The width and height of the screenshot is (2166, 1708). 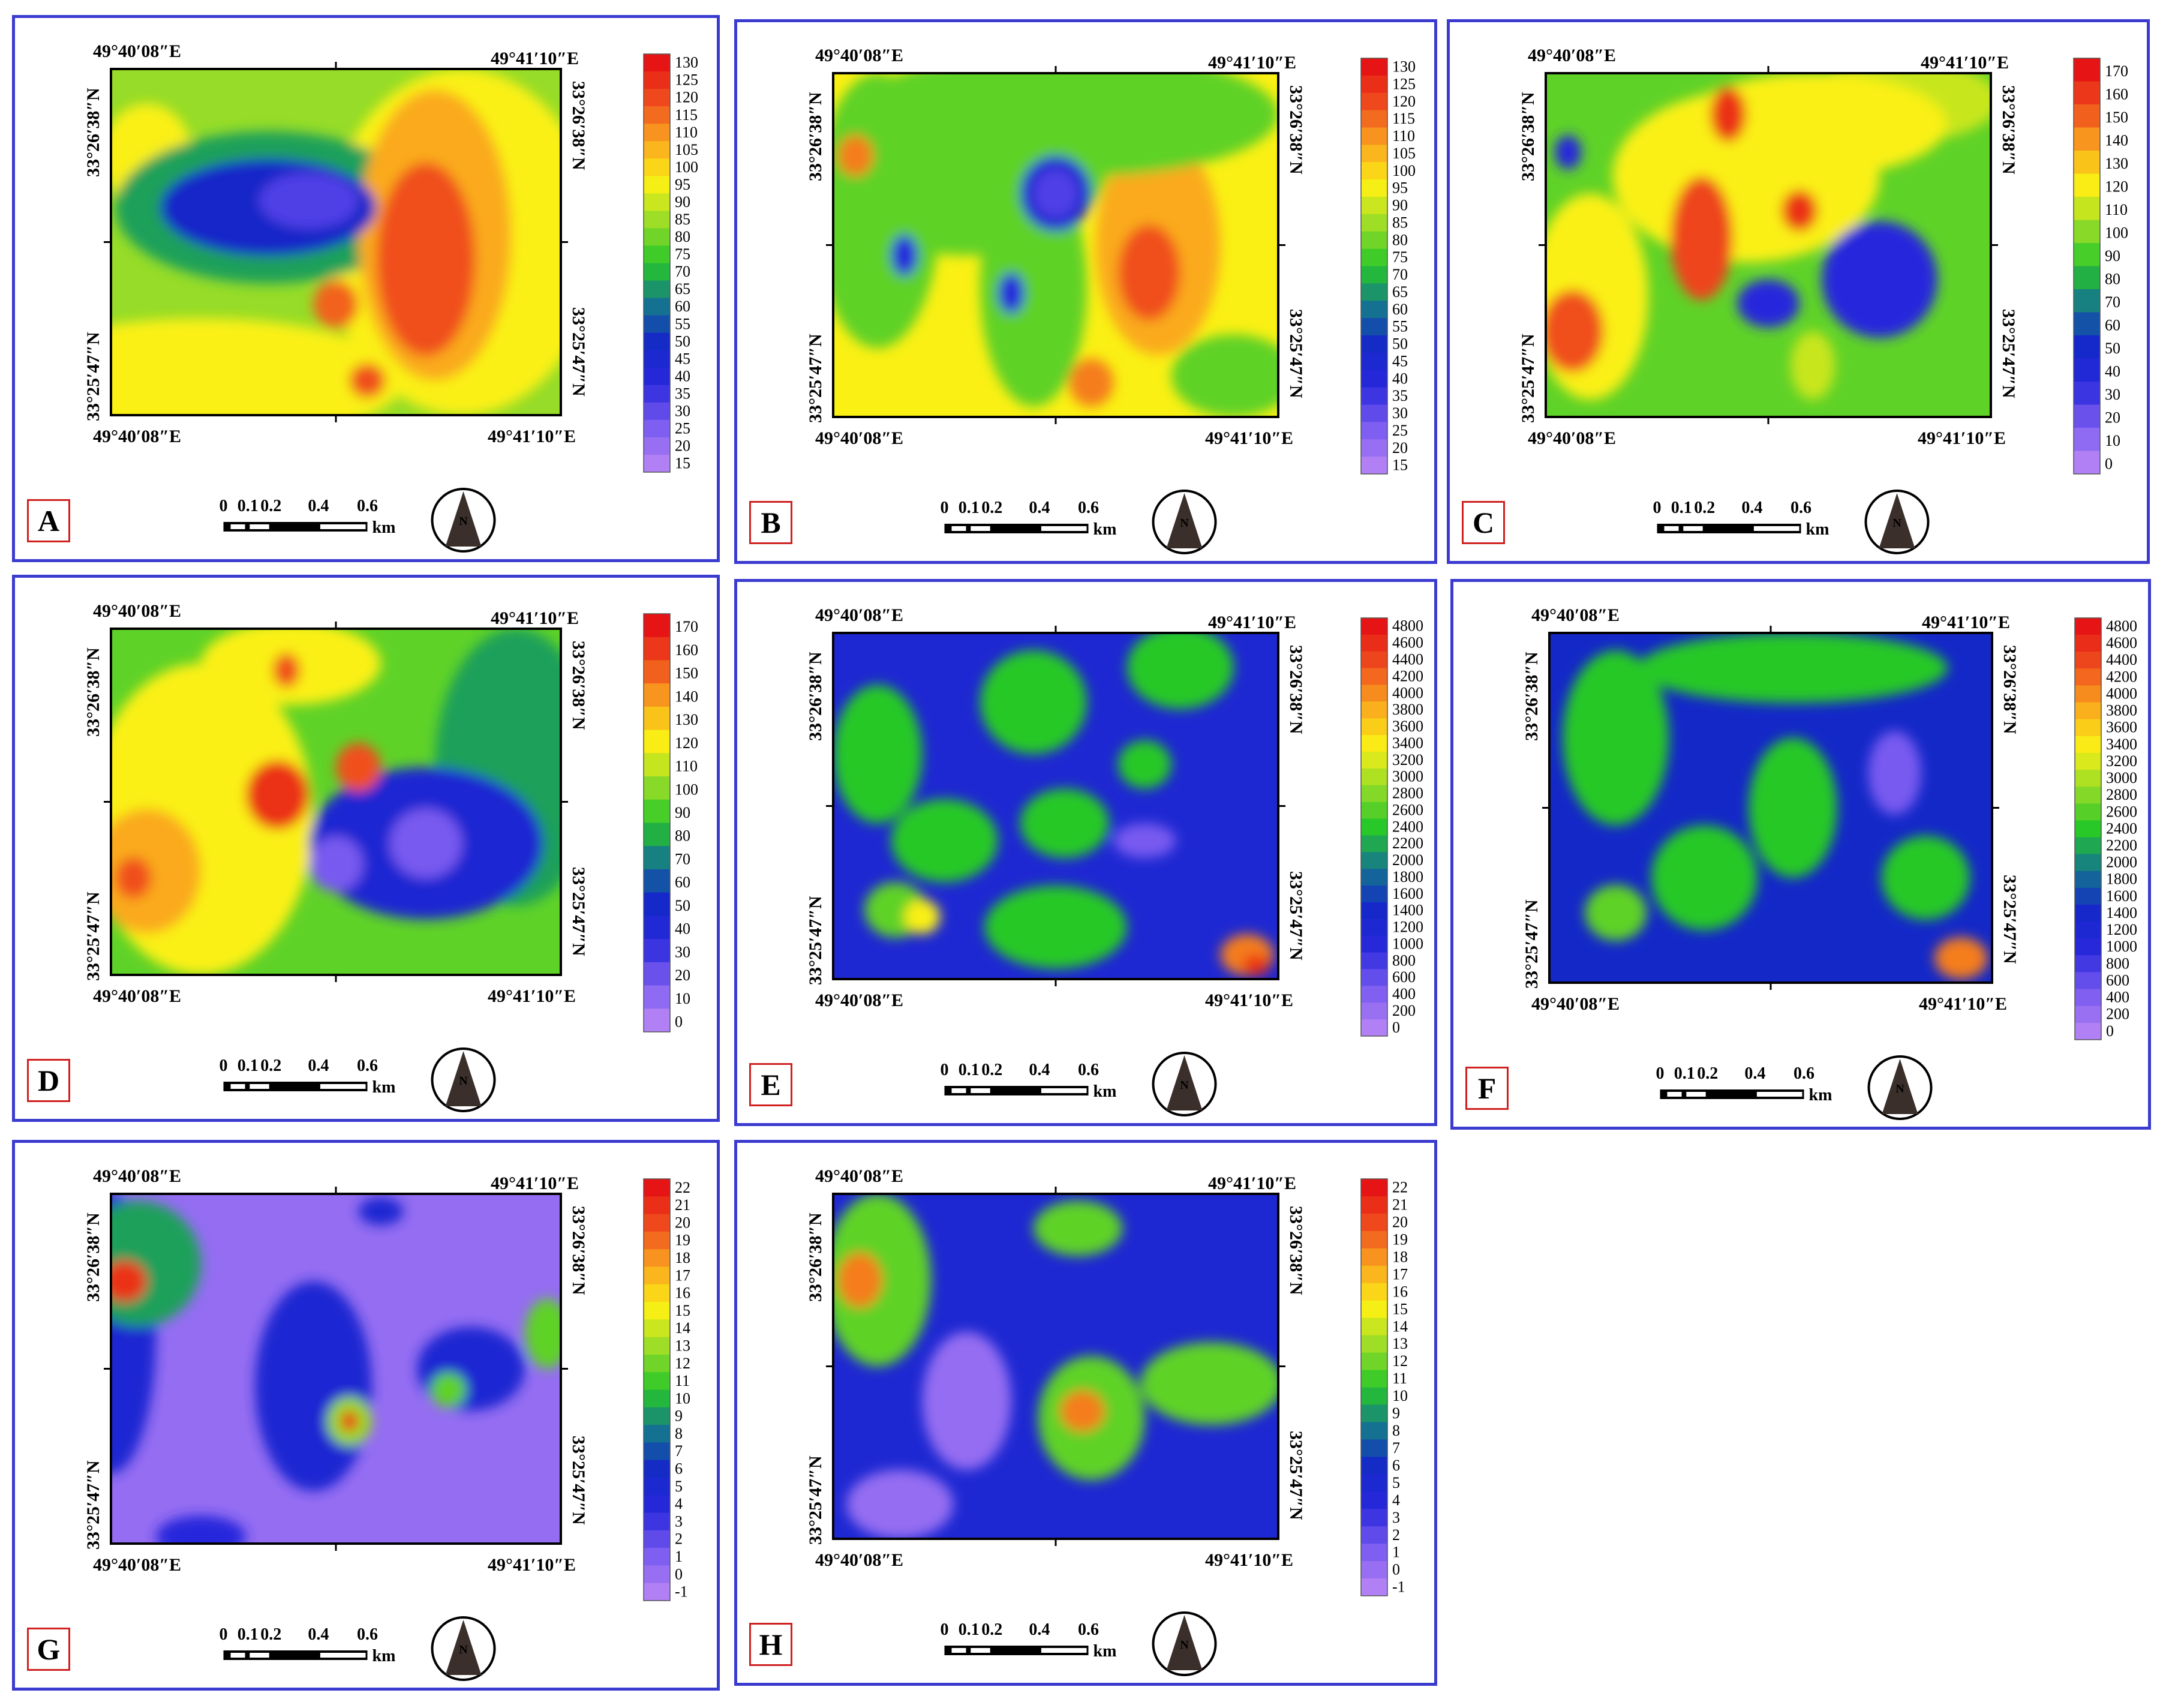 I want to click on legend-tick-label: 45, so click(x=682, y=359).